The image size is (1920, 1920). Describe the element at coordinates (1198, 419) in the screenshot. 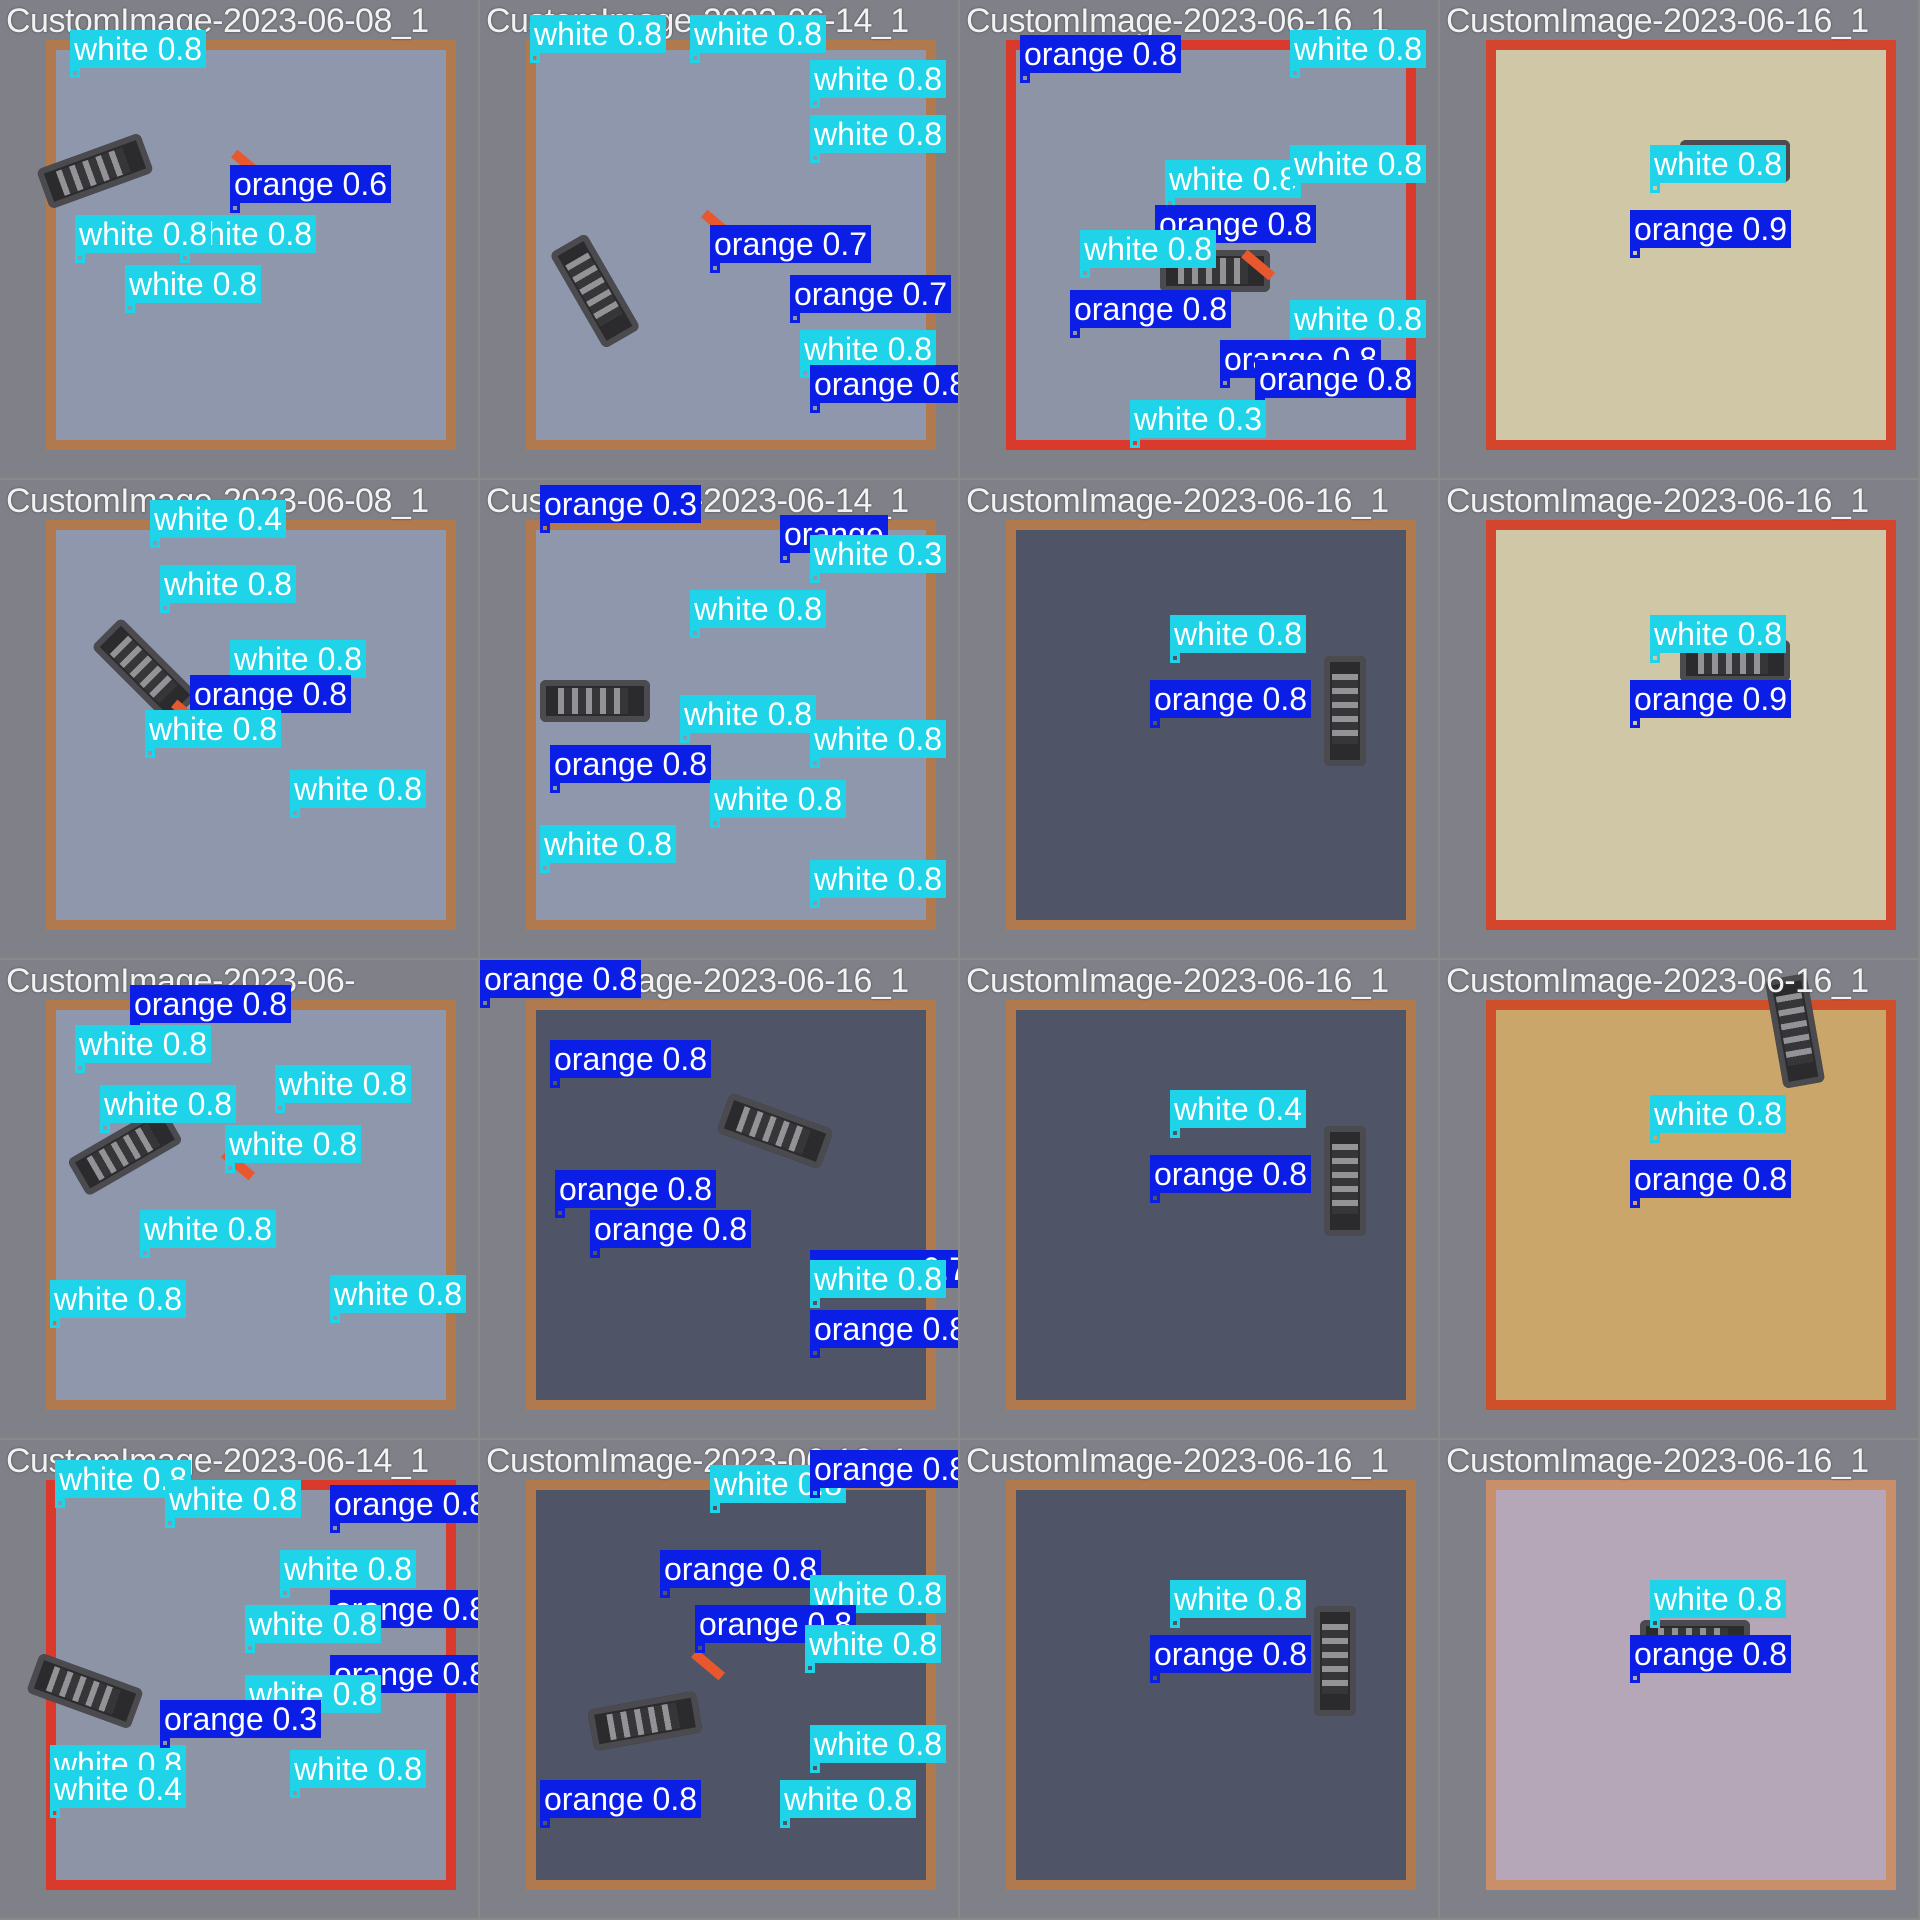

I see `detection-label: white 0.3` at that location.